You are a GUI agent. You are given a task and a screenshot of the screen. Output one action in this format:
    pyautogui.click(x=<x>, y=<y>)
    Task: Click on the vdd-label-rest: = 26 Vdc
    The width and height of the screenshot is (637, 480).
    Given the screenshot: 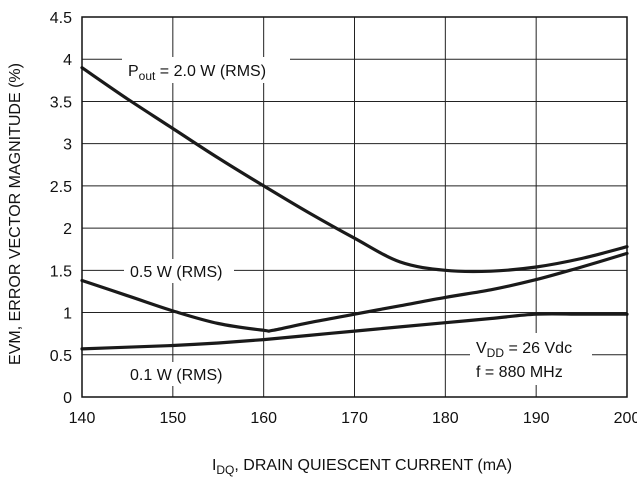 What is the action you would take?
    pyautogui.click(x=538, y=348)
    